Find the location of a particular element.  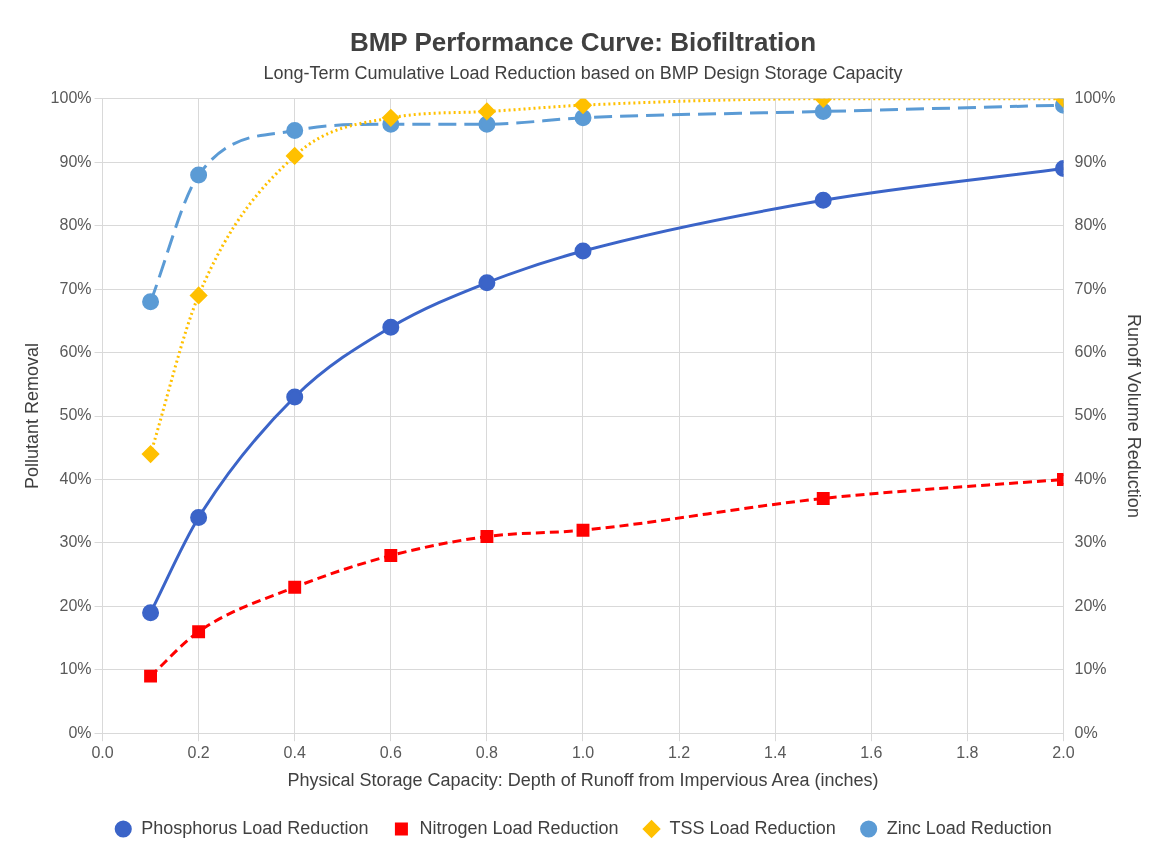

x-tick-label: 2.0 is located at coordinates (1063, 753).